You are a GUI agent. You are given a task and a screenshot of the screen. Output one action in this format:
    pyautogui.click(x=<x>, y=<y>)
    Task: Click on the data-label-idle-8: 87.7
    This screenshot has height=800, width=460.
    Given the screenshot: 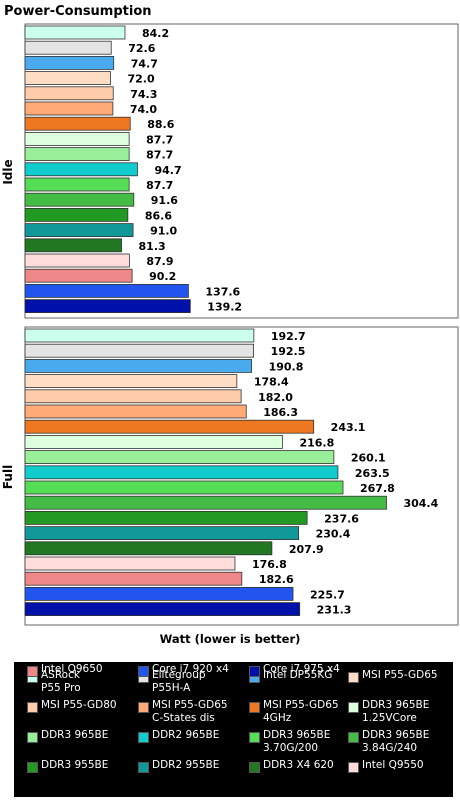 What is the action you would take?
    pyautogui.click(x=159, y=155)
    